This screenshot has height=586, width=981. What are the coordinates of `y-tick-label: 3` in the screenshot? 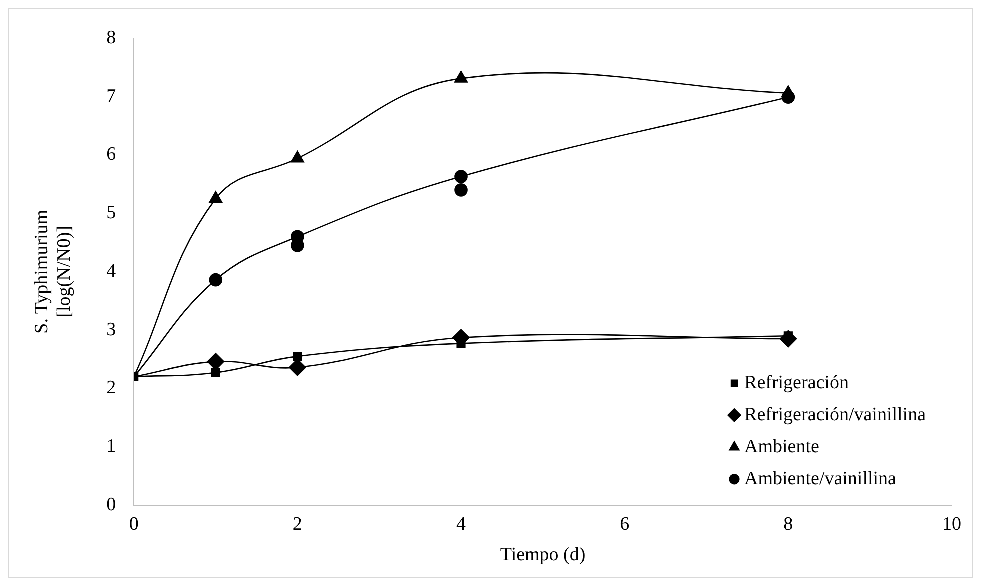 It's located at (111, 329).